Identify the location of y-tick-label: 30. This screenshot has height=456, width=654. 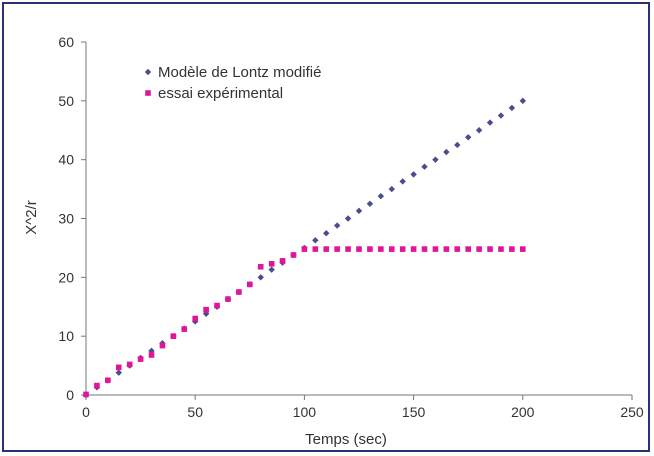
(66, 219).